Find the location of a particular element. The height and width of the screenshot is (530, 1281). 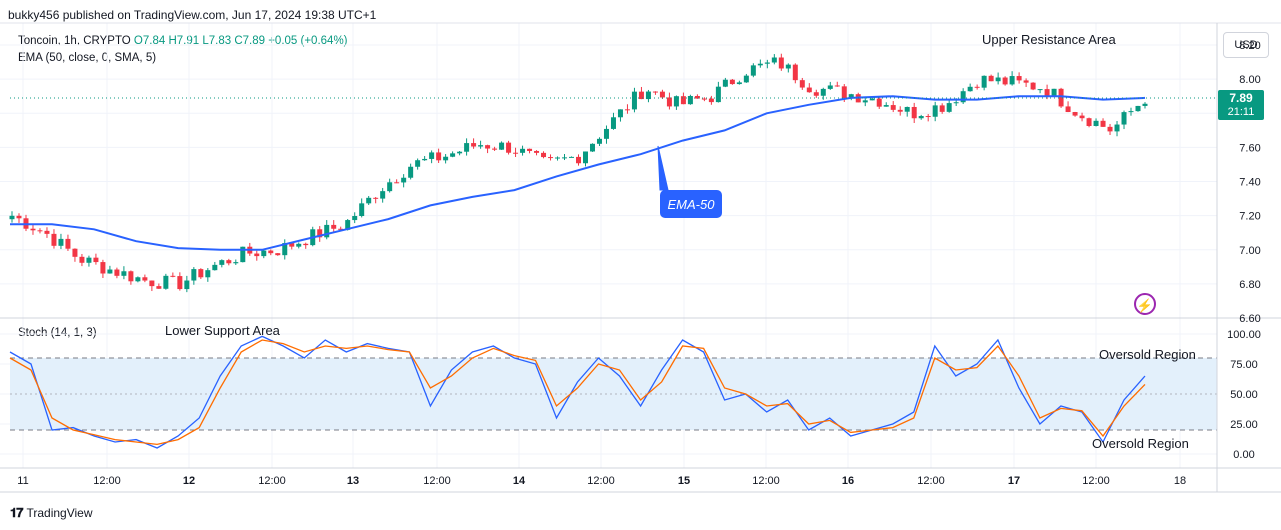

footer-brand: TradingView is located at coordinates (59, 513).